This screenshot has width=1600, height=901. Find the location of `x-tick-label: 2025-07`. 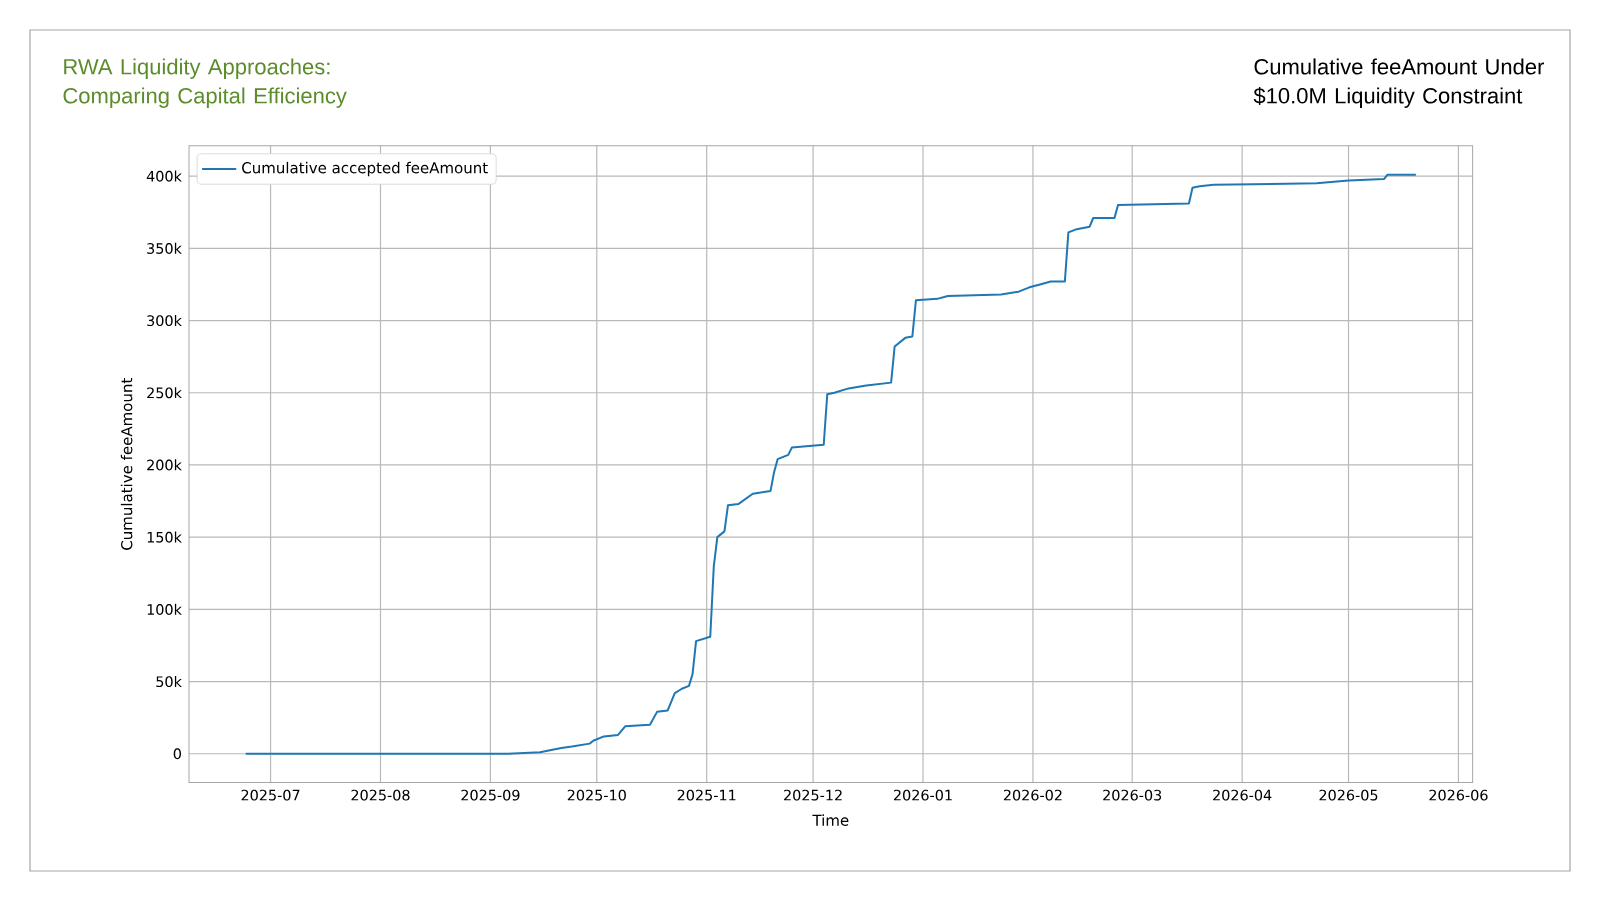

x-tick-label: 2025-07 is located at coordinates (270, 795).